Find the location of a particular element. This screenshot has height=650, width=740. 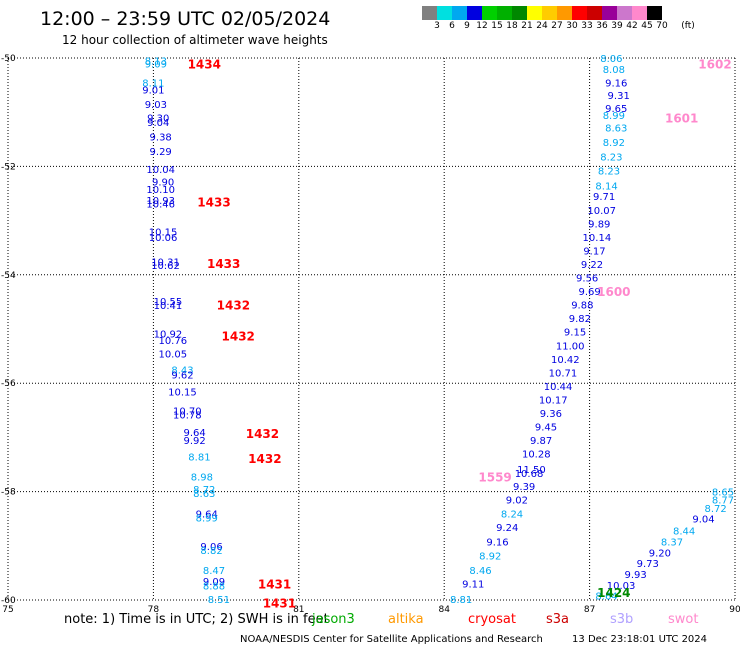

wave-height-value: 9.36 is located at coordinates (551, 414).